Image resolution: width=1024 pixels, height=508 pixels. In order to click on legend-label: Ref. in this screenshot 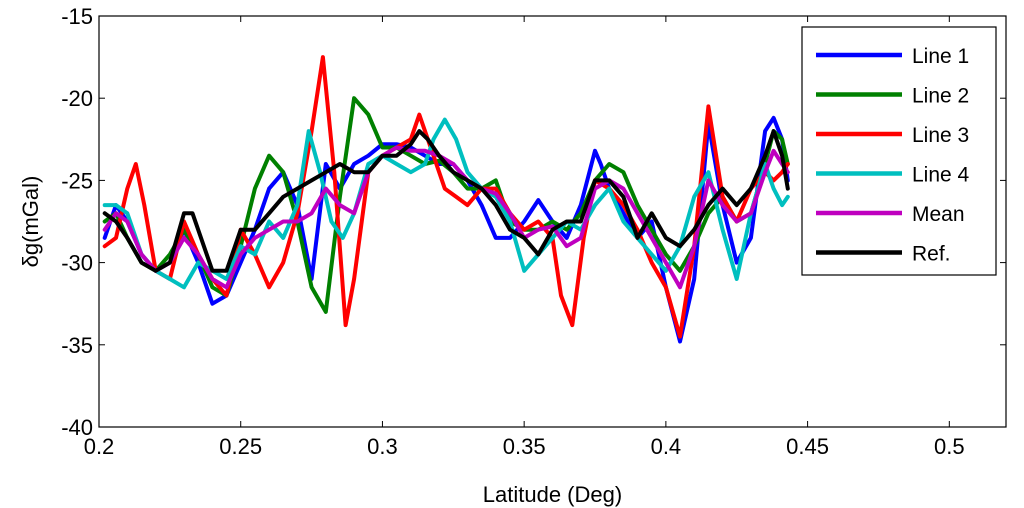, I will do `click(931, 254)`.